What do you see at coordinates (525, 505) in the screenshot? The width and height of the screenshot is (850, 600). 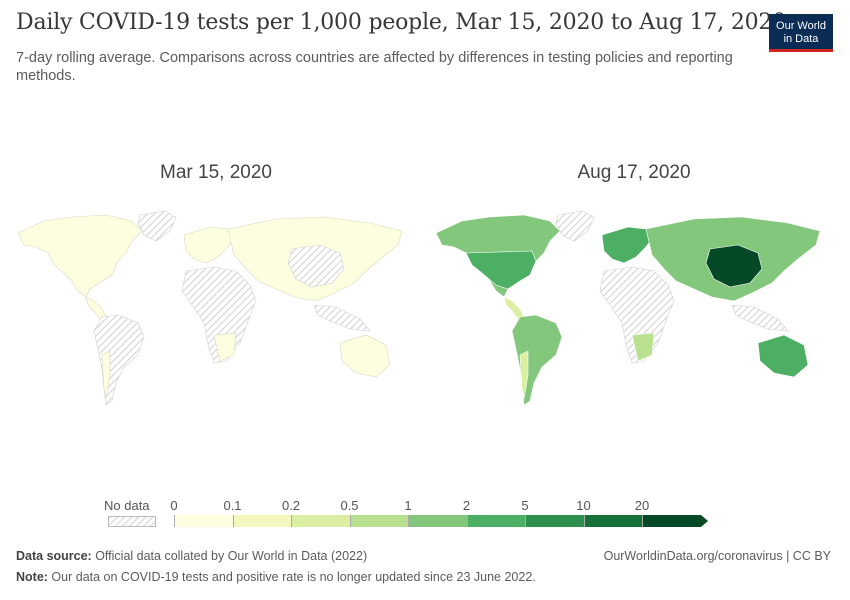 I see `legend-tick-label: 5` at bounding box center [525, 505].